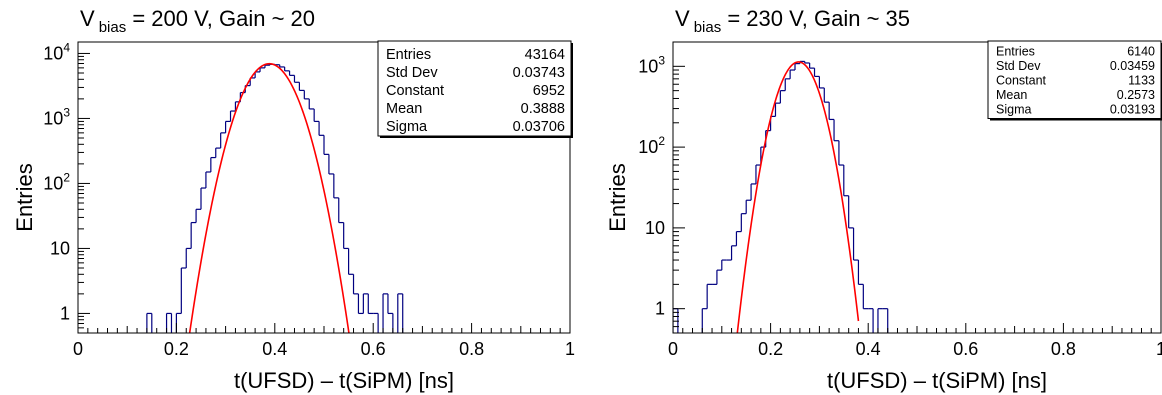  I want to click on chart2-y-axis-label: Entries, so click(617, 197).